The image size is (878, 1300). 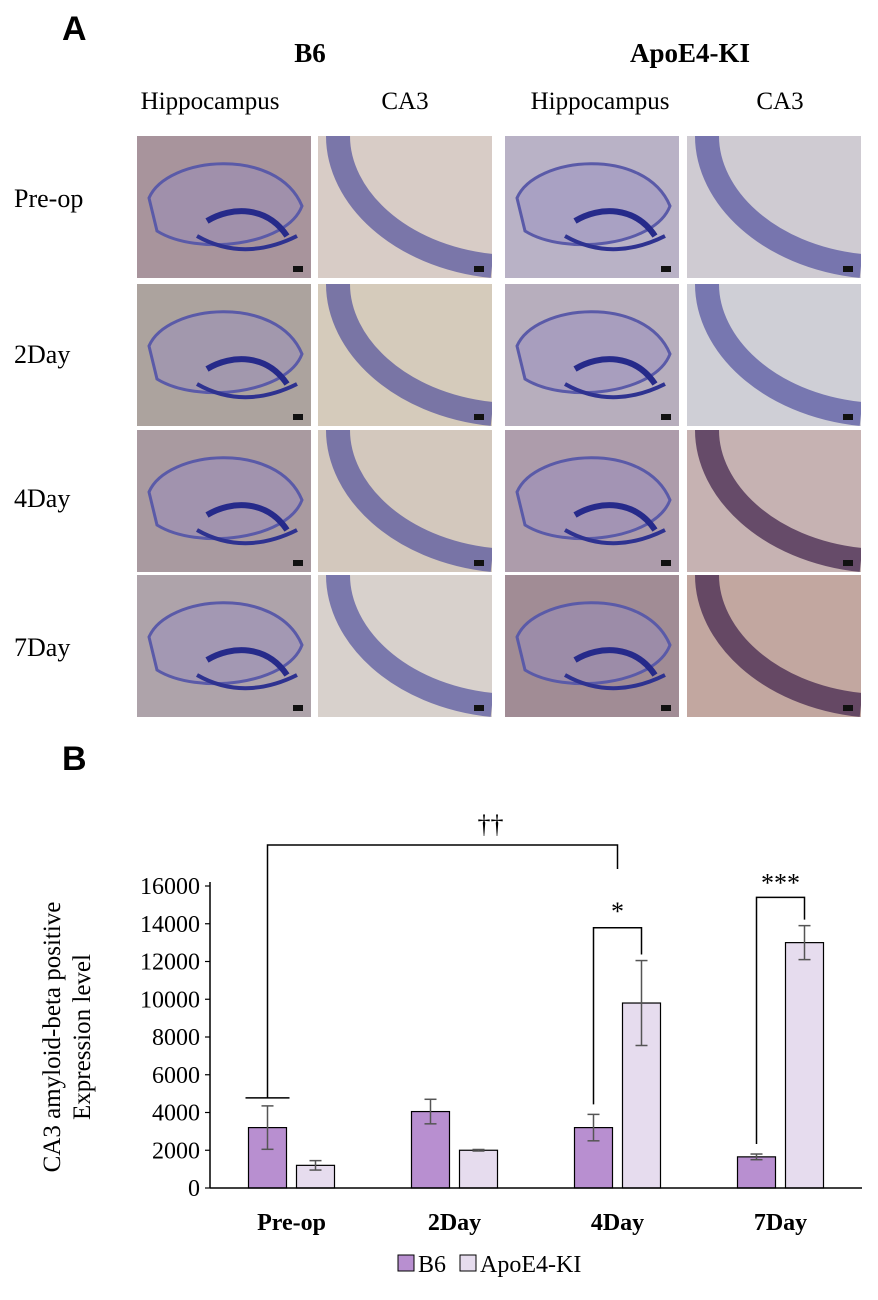 What do you see at coordinates (756, 1172) in the screenshot?
I see `bar-b6-7day` at bounding box center [756, 1172].